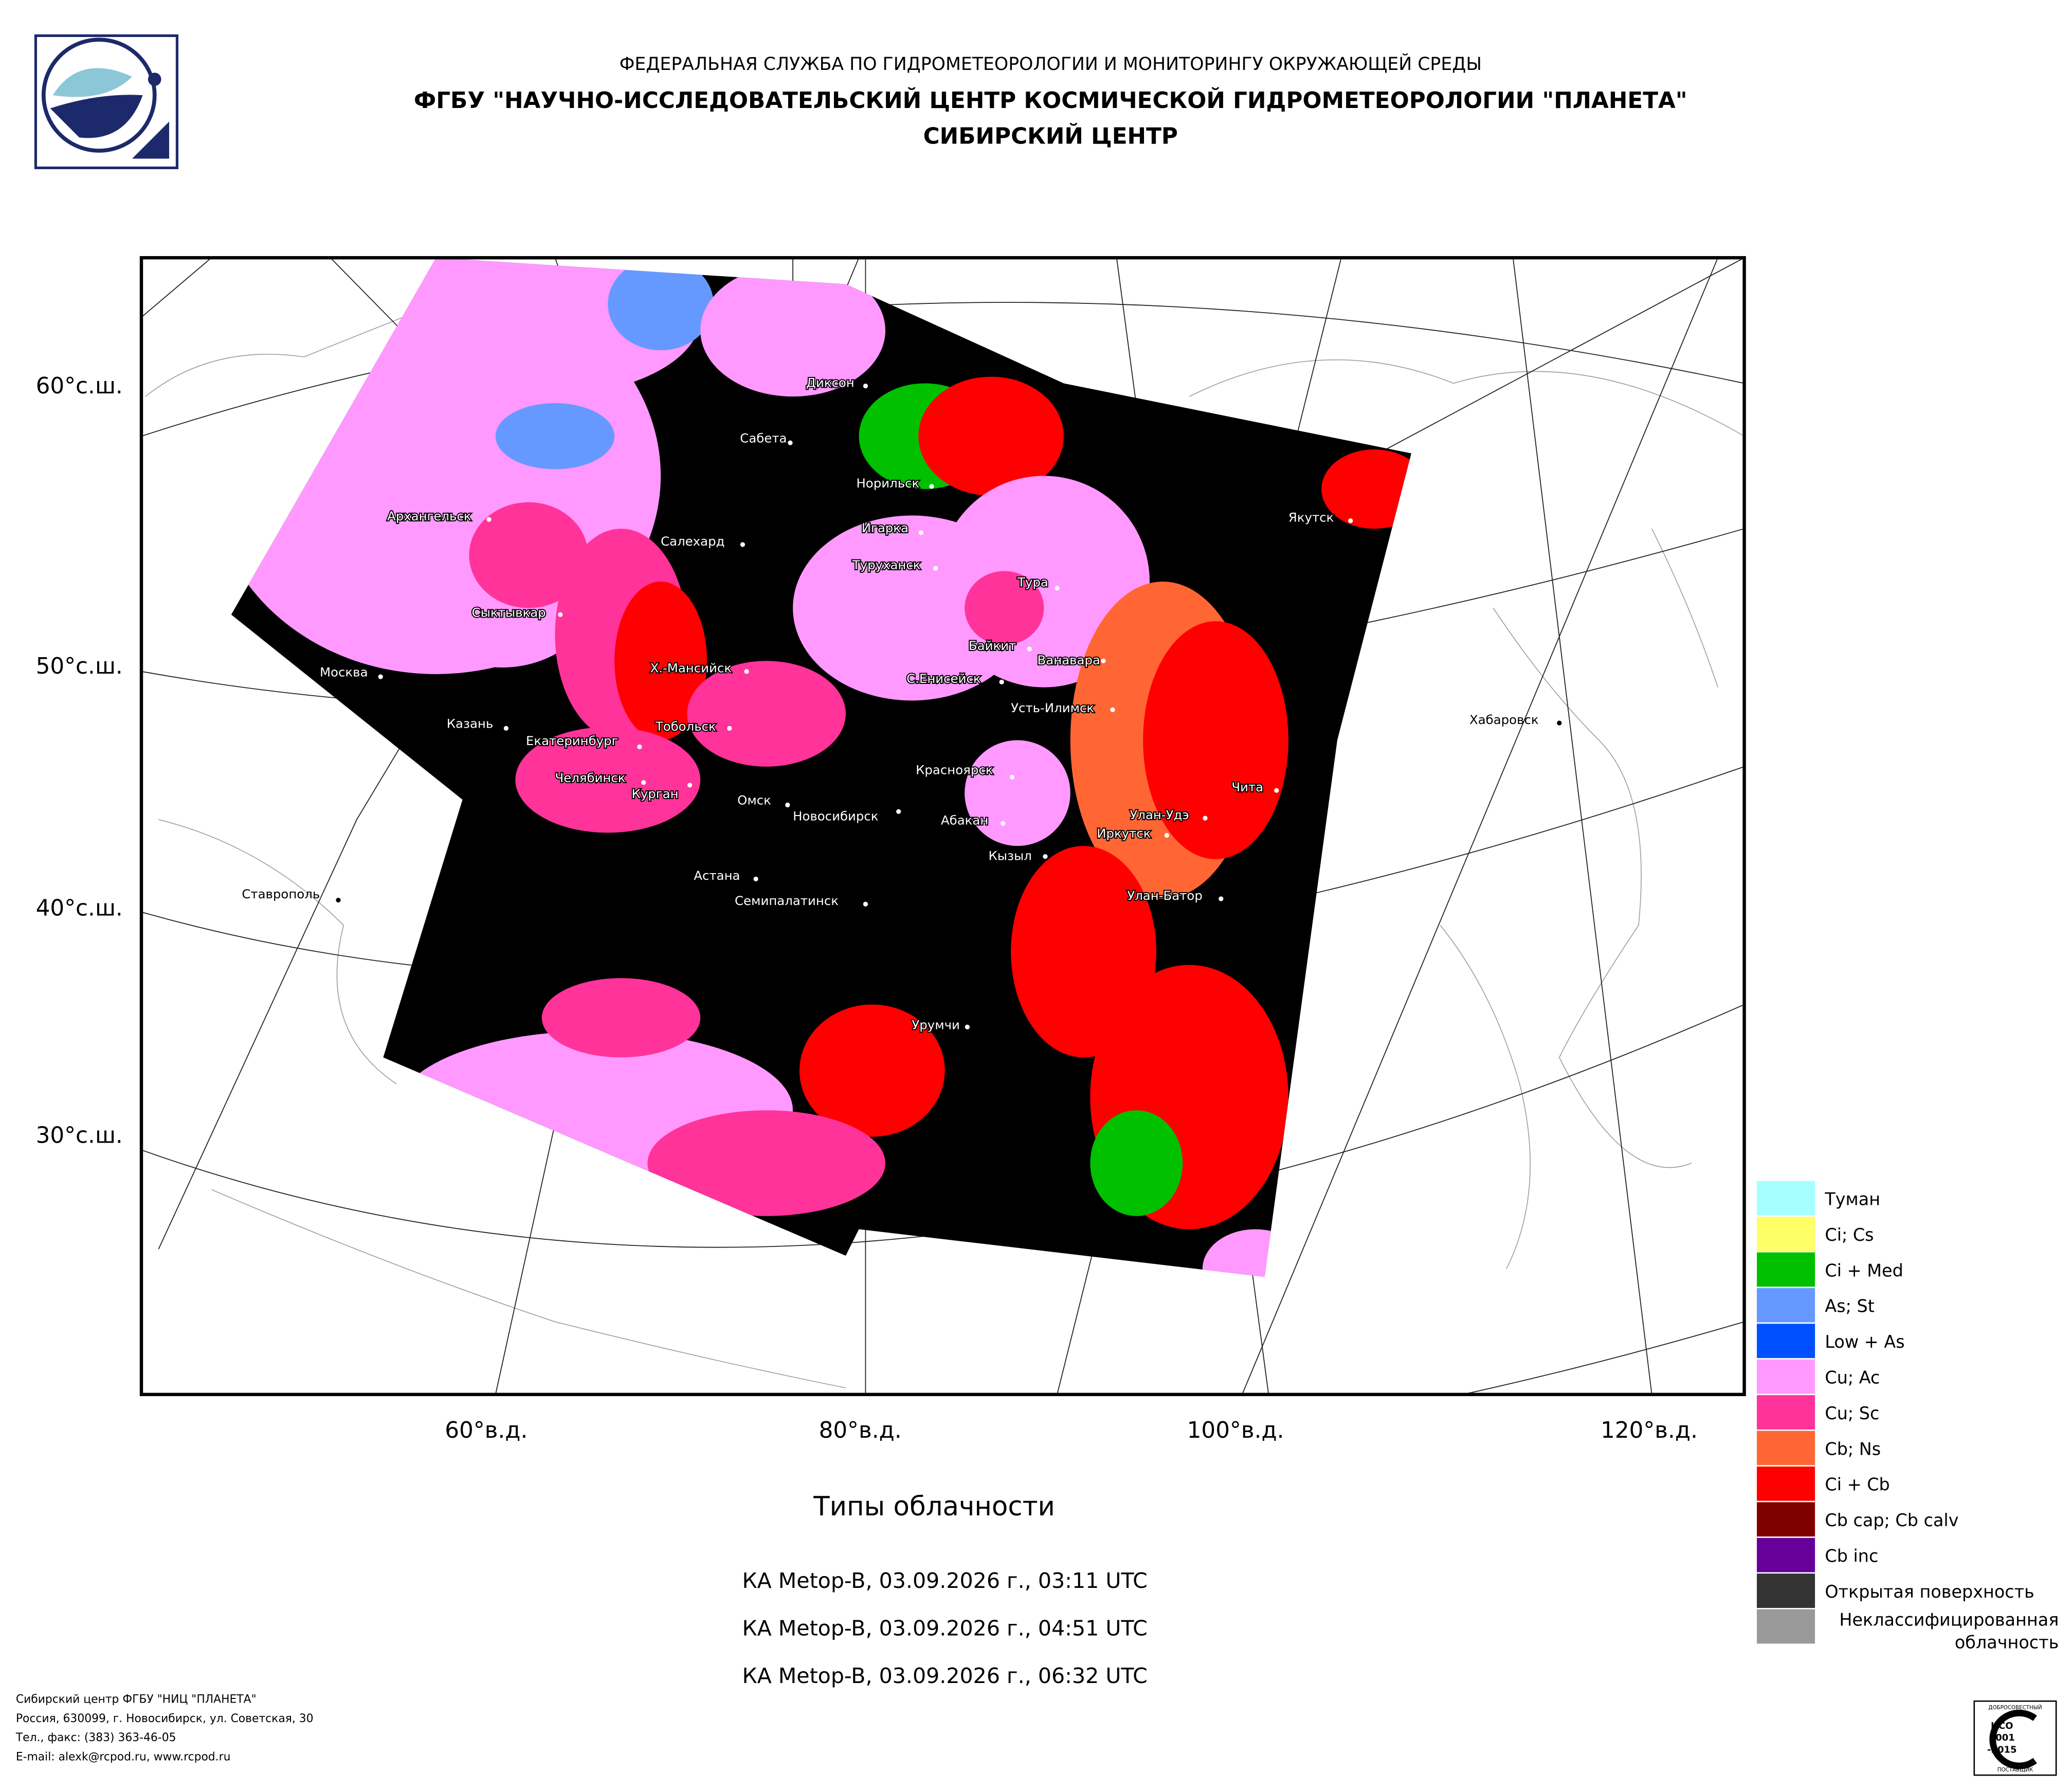 This screenshot has height=1791, width=2072. I want to click on city-label: Красноярск, so click(954, 770).